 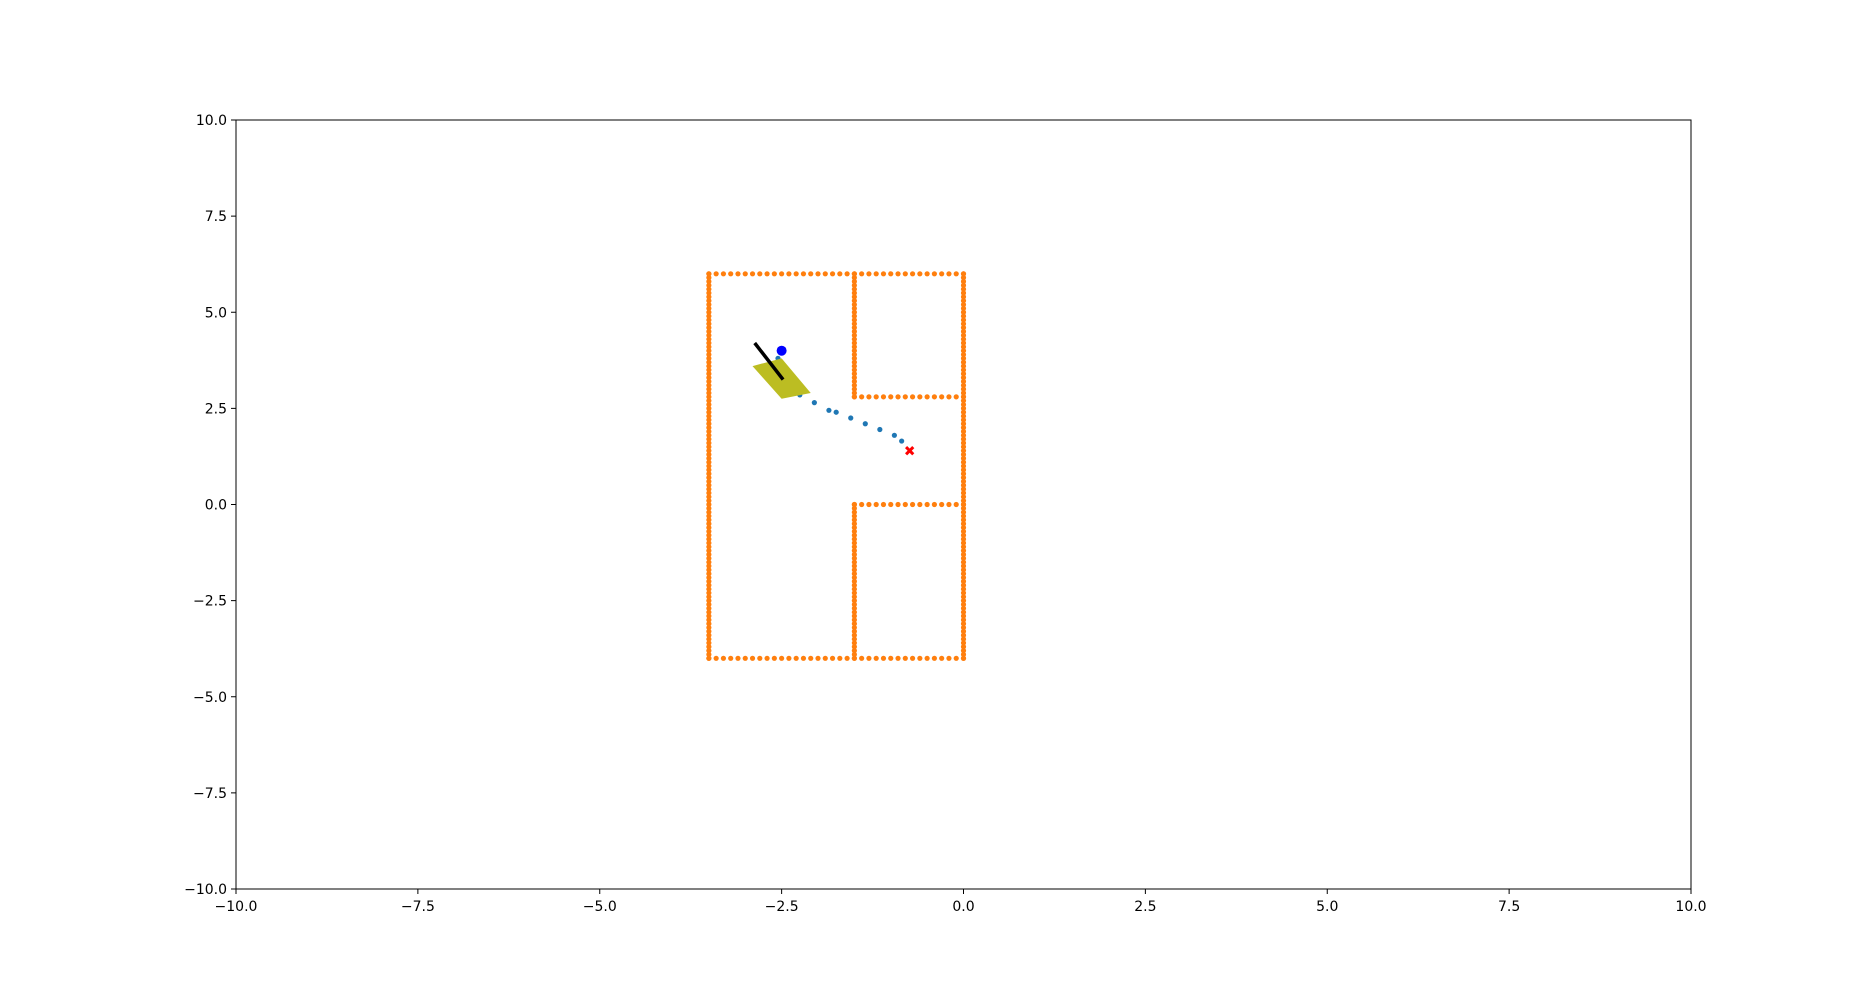 What do you see at coordinates (910, 451) in the screenshot?
I see `goal-marker` at bounding box center [910, 451].